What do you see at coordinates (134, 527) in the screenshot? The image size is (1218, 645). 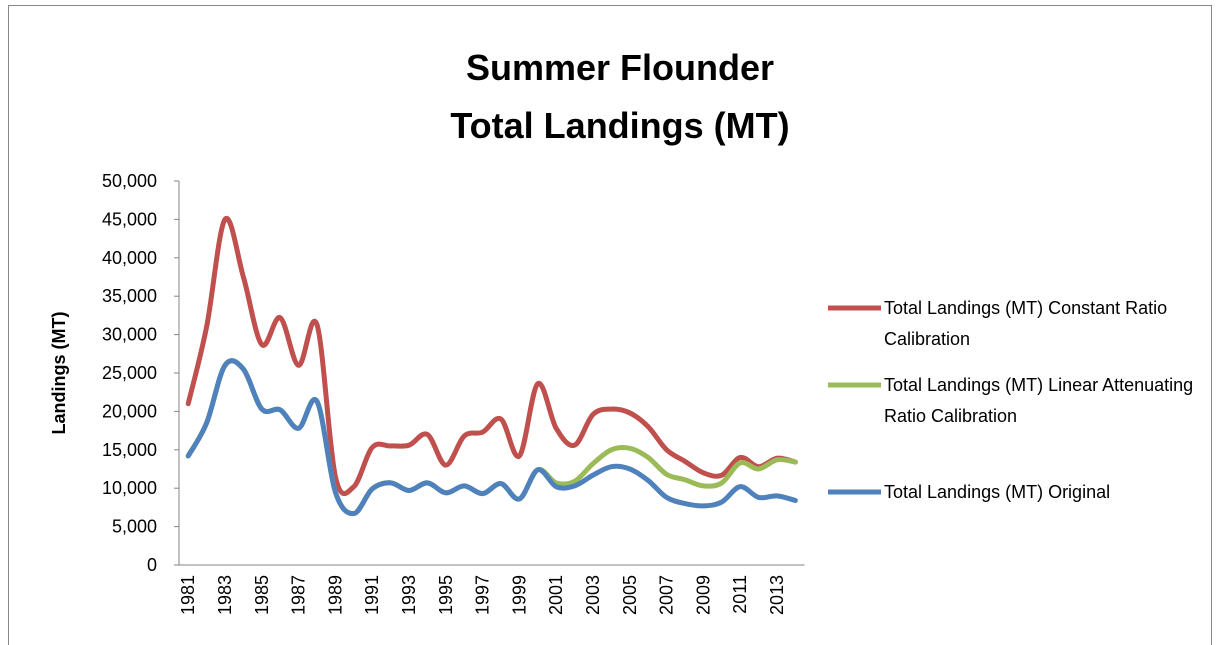 I see `y-tick-label: 5,000` at bounding box center [134, 527].